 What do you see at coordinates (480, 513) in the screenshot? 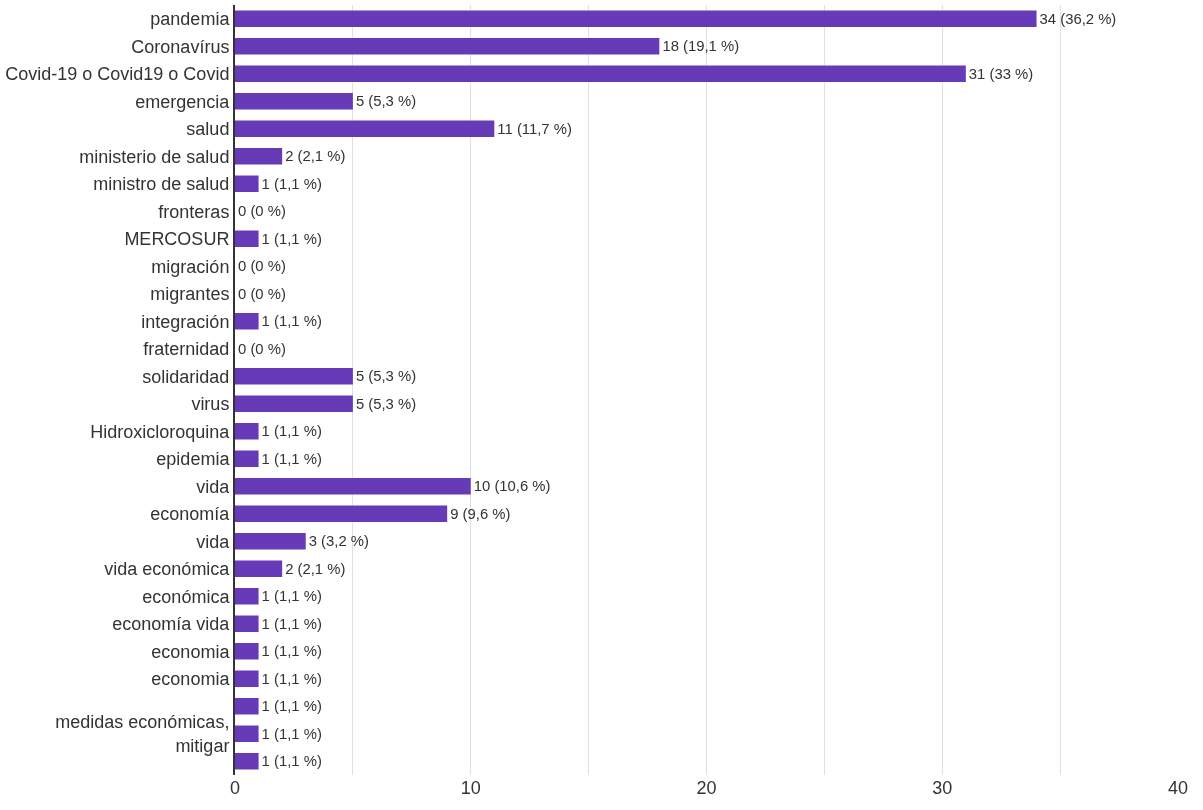
I see `data-label: 9 (9,6 %)` at bounding box center [480, 513].